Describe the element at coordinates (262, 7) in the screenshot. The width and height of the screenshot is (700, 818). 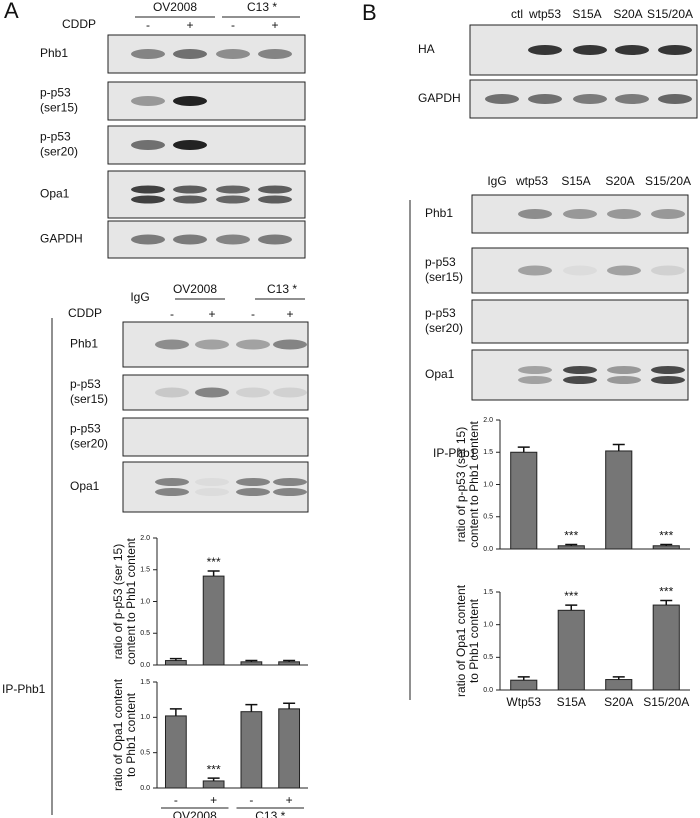
I see `group-label: C13 *` at that location.